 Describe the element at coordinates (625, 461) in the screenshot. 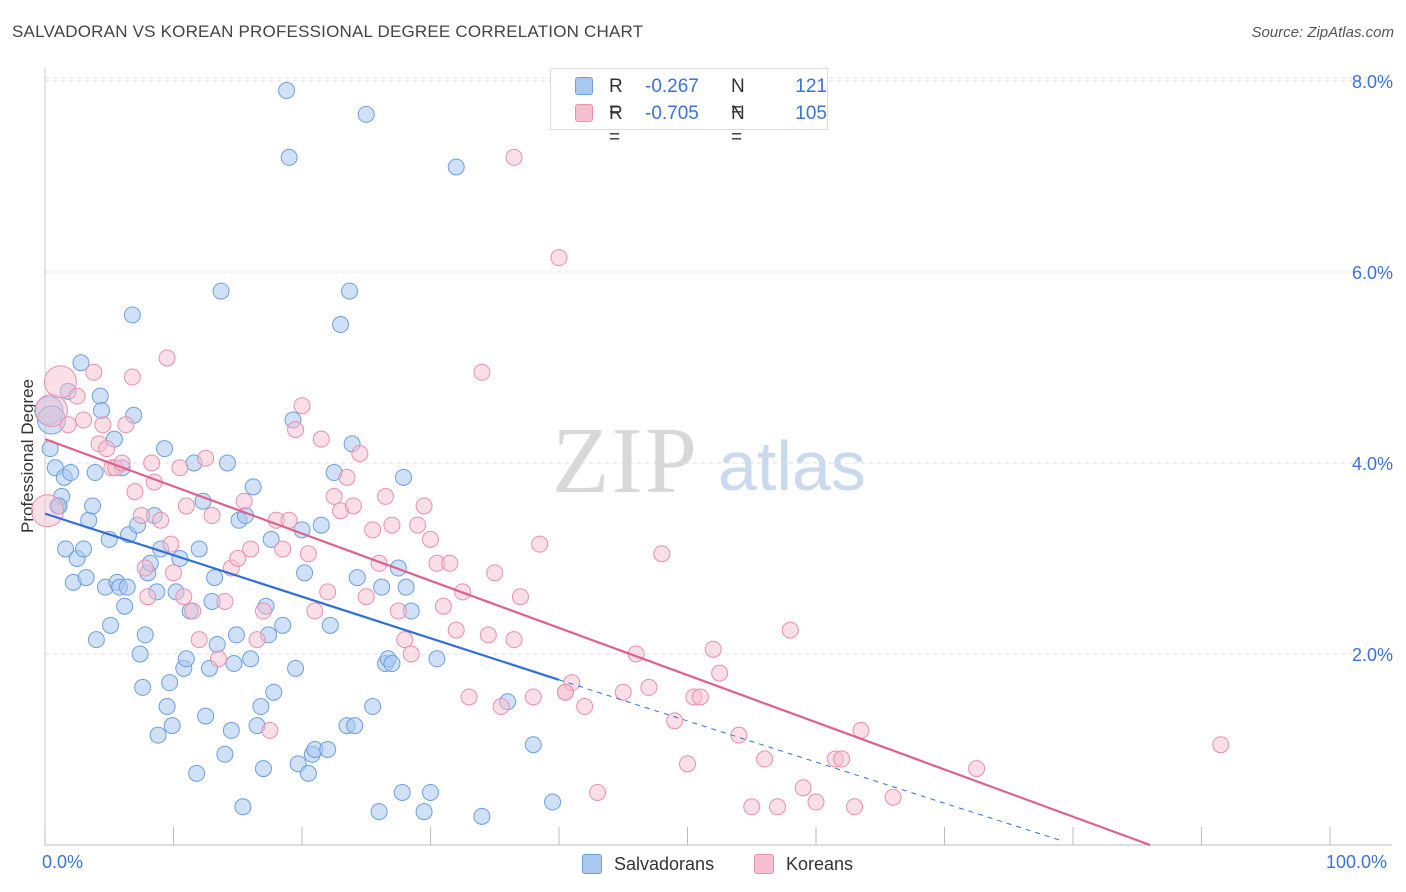

I see `watermark-zip: ZIP` at that location.